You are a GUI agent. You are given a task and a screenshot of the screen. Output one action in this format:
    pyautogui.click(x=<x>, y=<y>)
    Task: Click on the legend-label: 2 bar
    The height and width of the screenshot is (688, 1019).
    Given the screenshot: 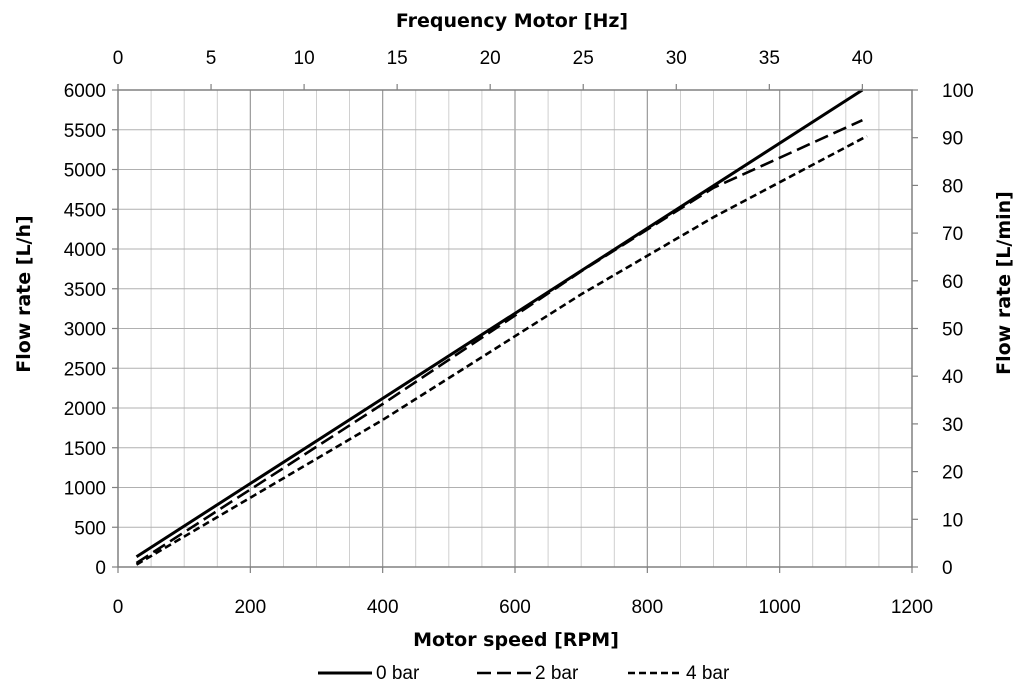 What is the action you would take?
    pyautogui.click(x=557, y=673)
    